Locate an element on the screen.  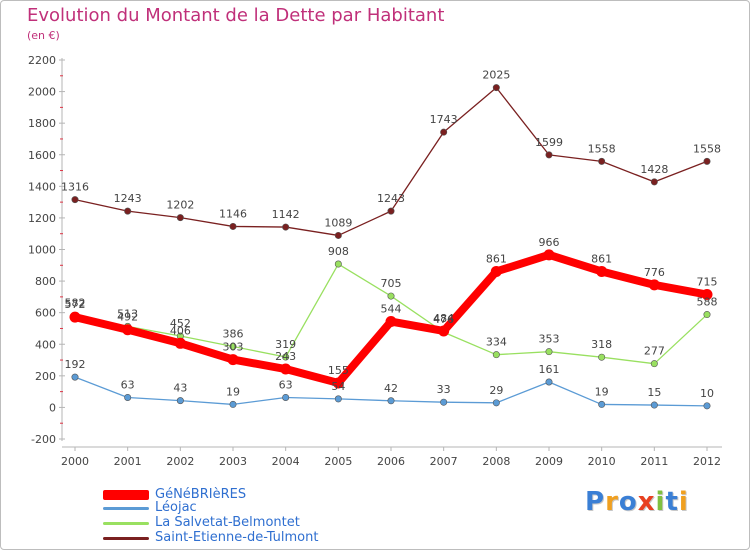
data-label: 1599 is located at coordinates (549, 142).